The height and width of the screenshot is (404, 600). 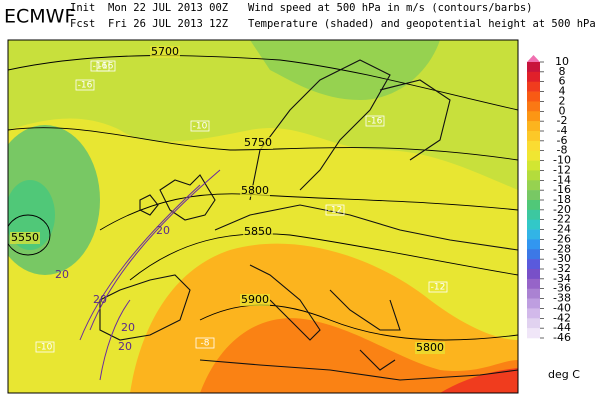 I want to click on height-label: 5700, so click(x=165, y=51).